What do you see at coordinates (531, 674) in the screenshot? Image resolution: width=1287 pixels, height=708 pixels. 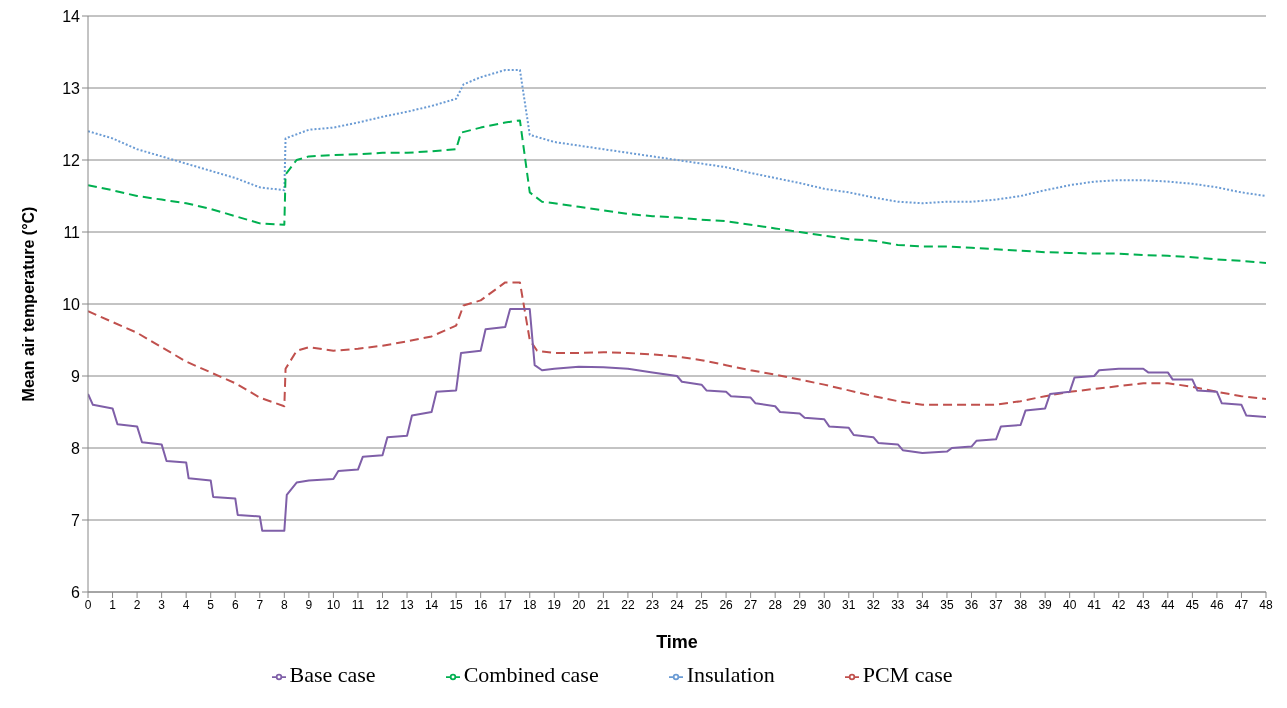 I see `legend-label: Combined case` at bounding box center [531, 674].